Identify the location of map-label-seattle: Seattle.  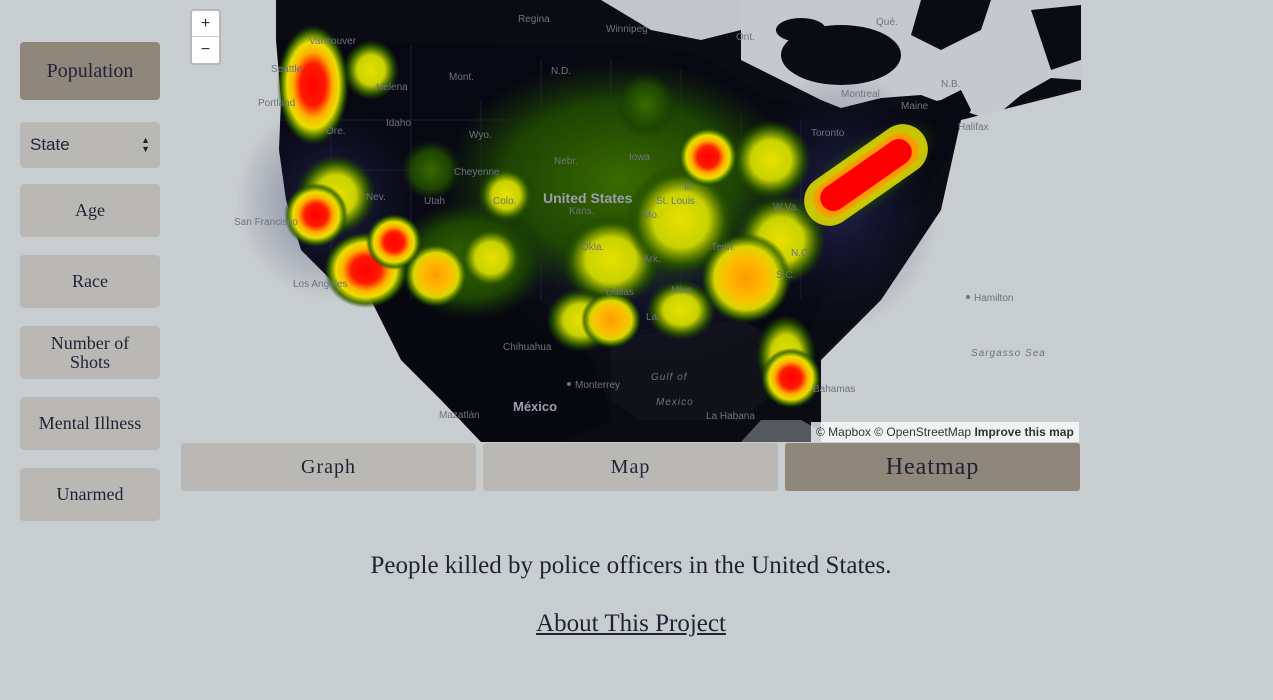
(287, 69).